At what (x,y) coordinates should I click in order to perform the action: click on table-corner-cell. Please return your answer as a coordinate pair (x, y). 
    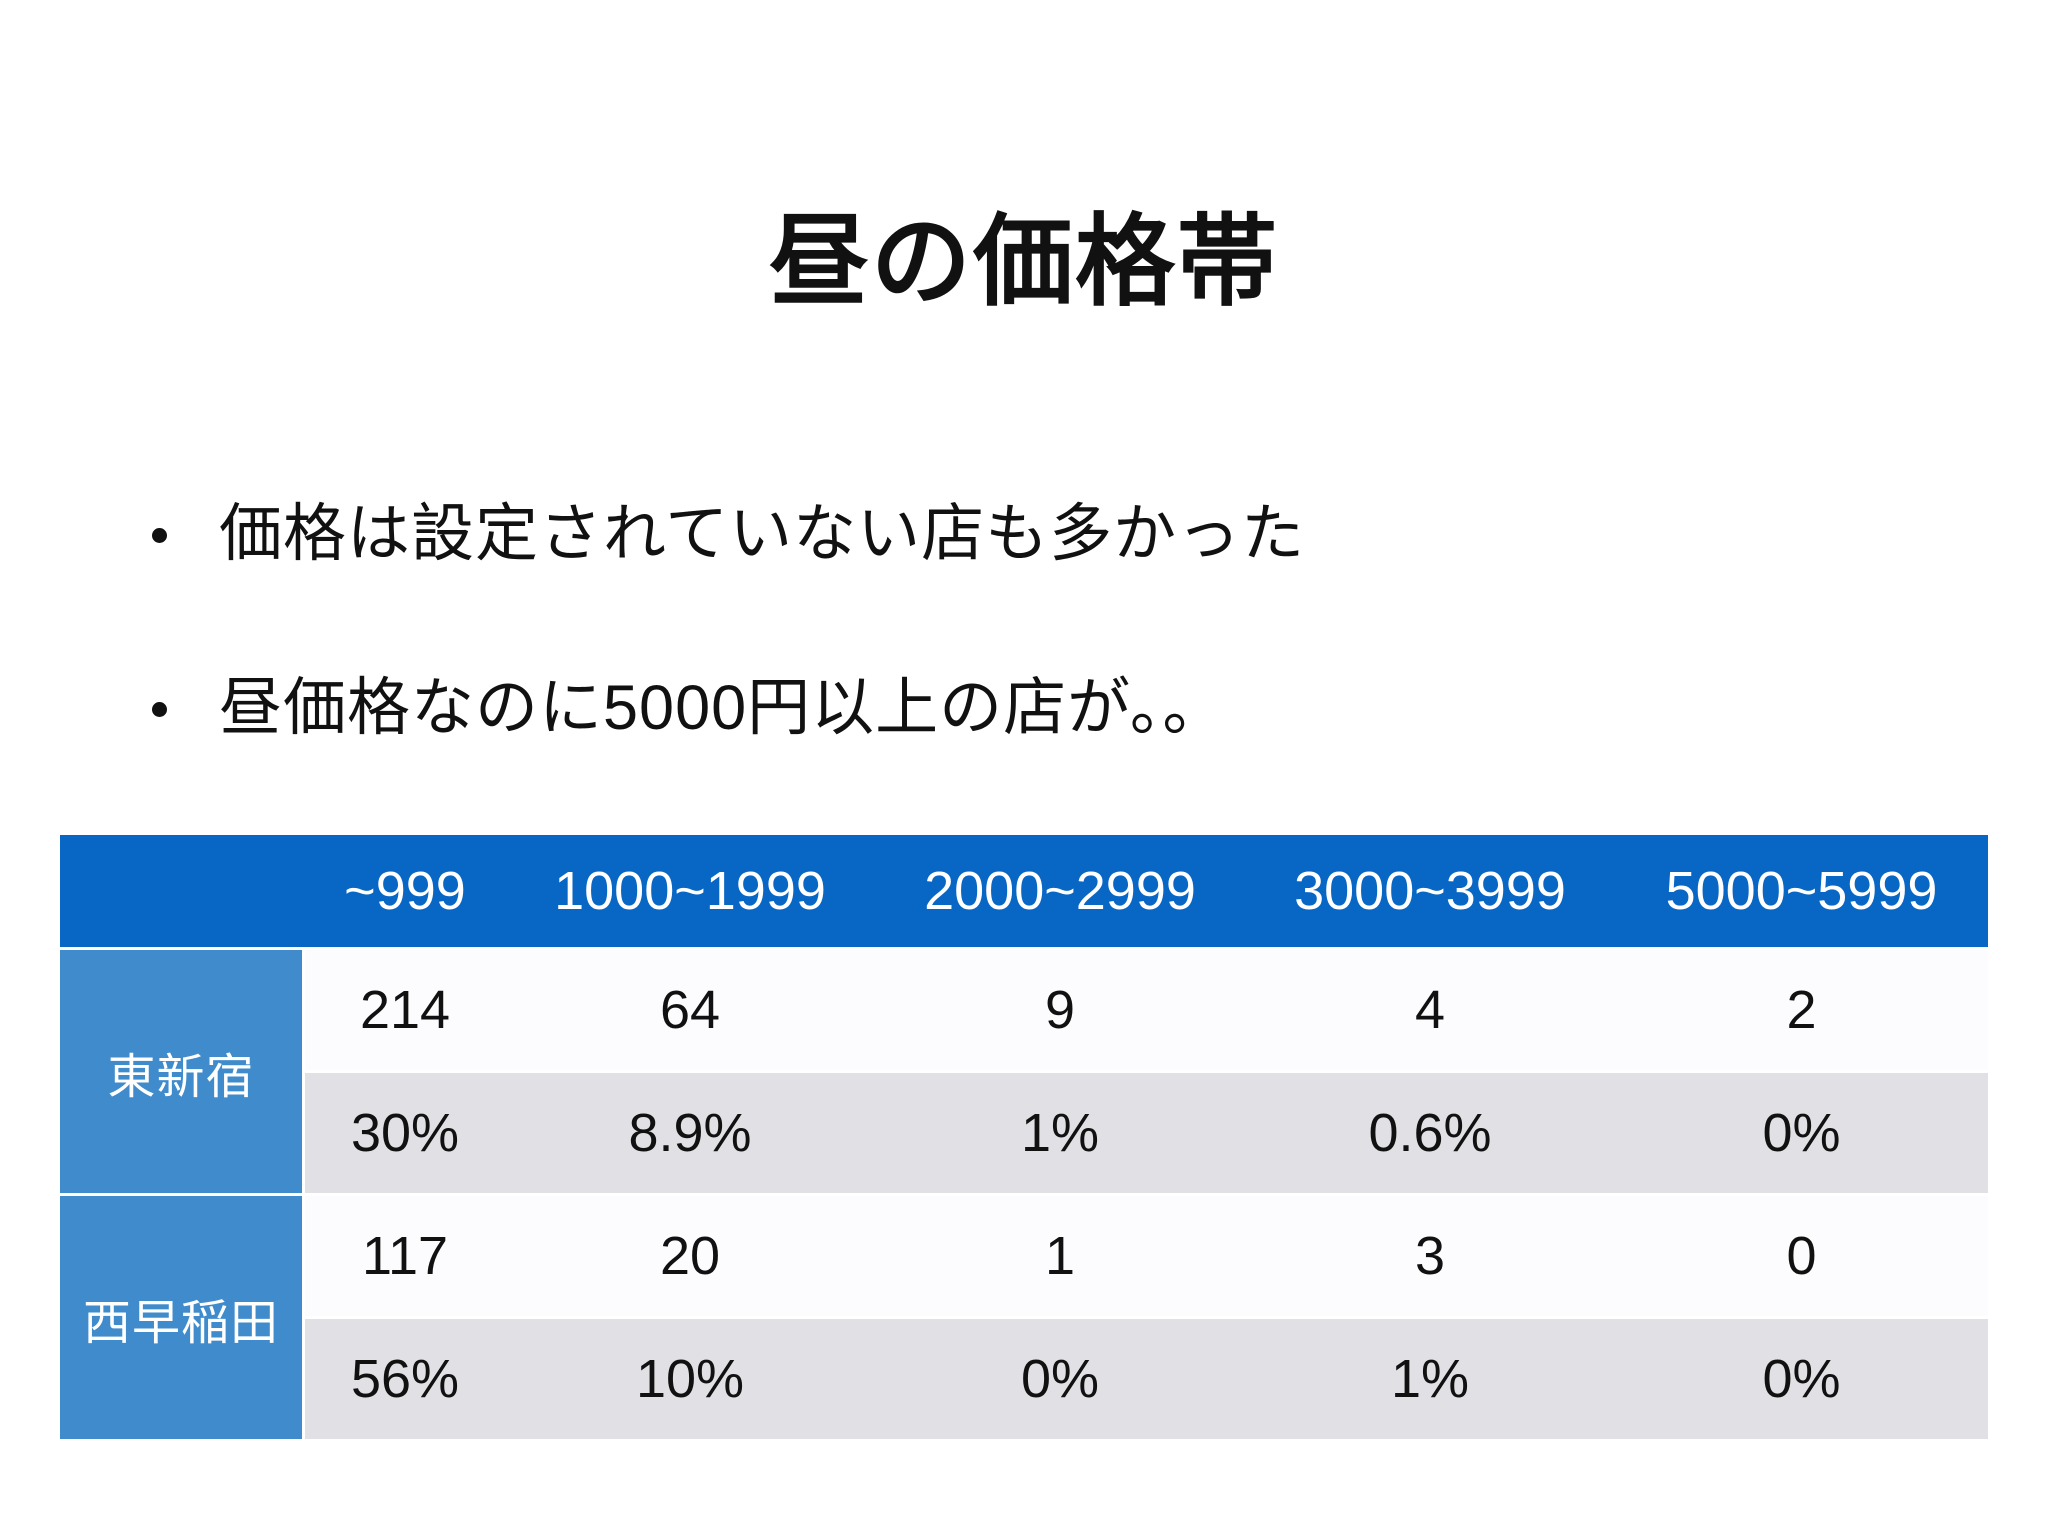
    Looking at the image, I should click on (182, 891).